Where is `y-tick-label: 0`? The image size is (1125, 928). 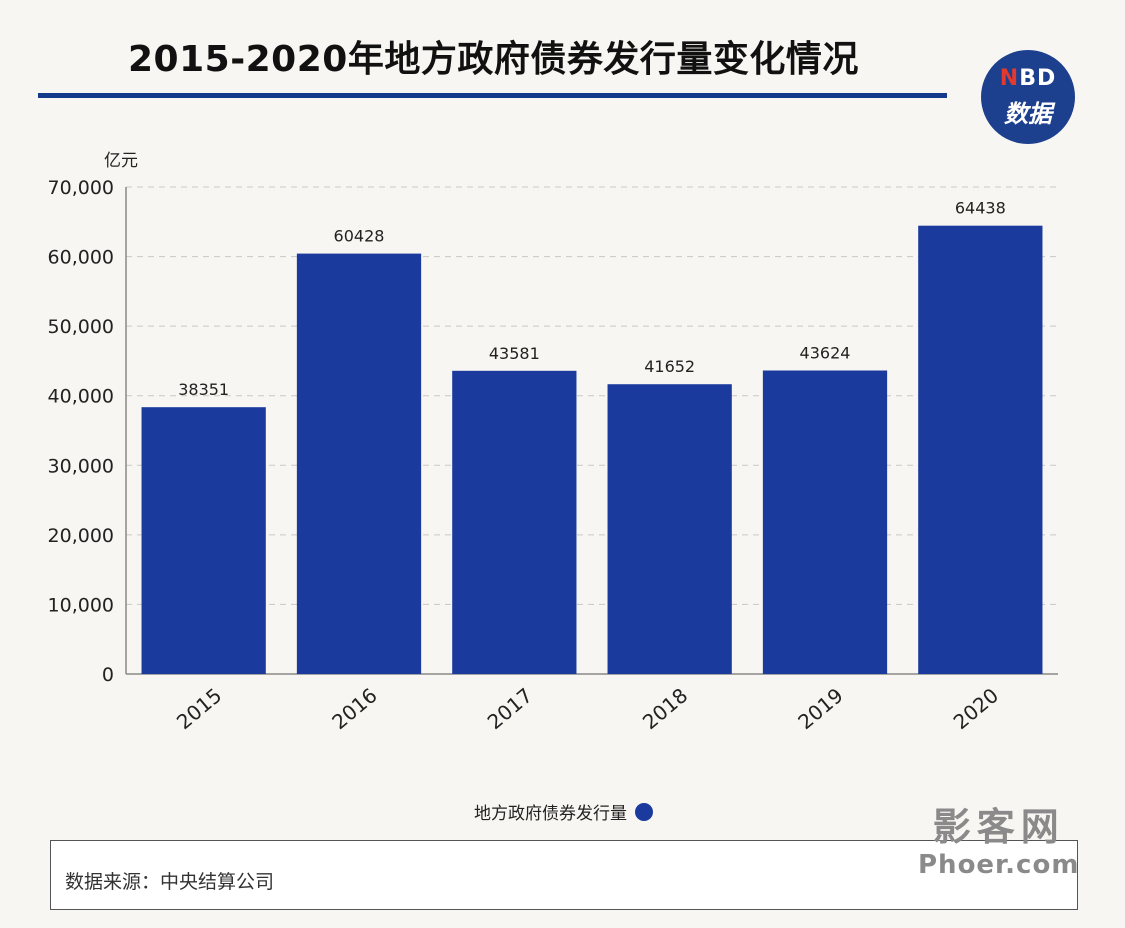 y-tick-label: 0 is located at coordinates (108, 675).